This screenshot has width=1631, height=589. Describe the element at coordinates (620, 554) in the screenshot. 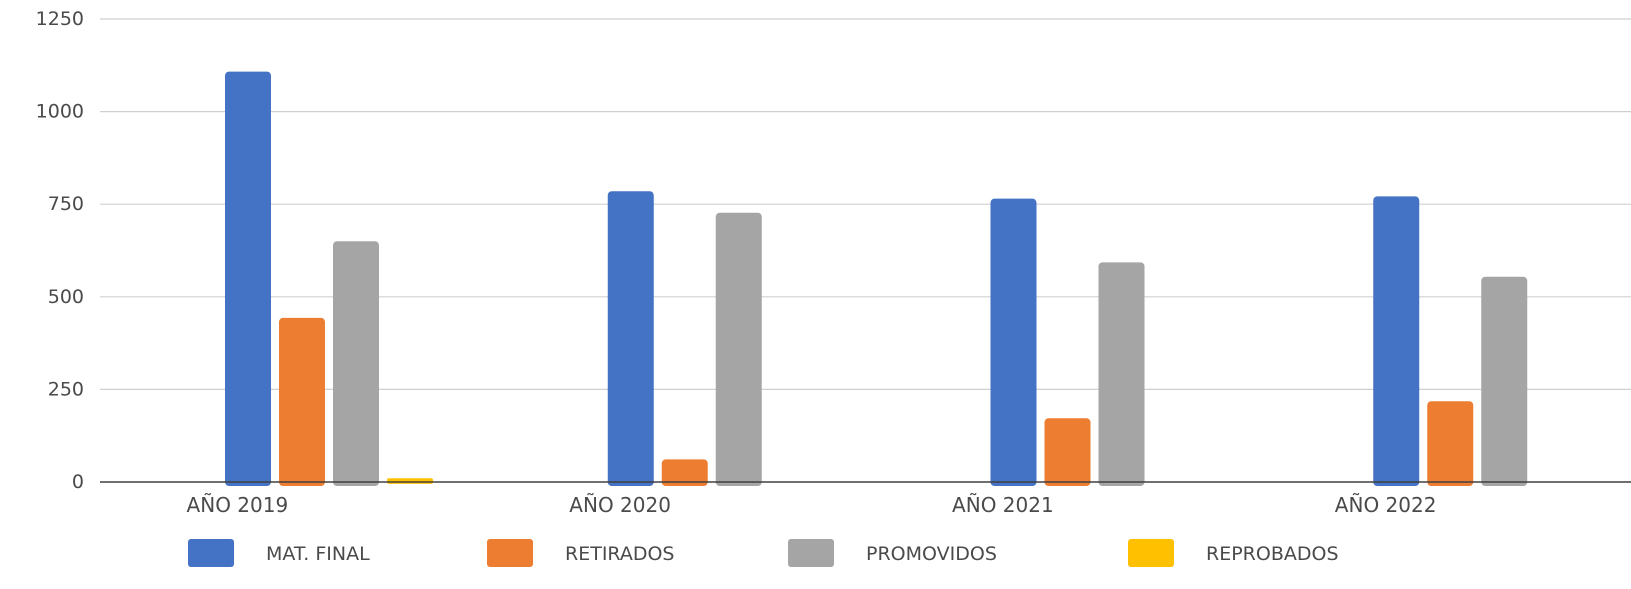

I see `legend-label-retirados: RETIRADOS` at that location.